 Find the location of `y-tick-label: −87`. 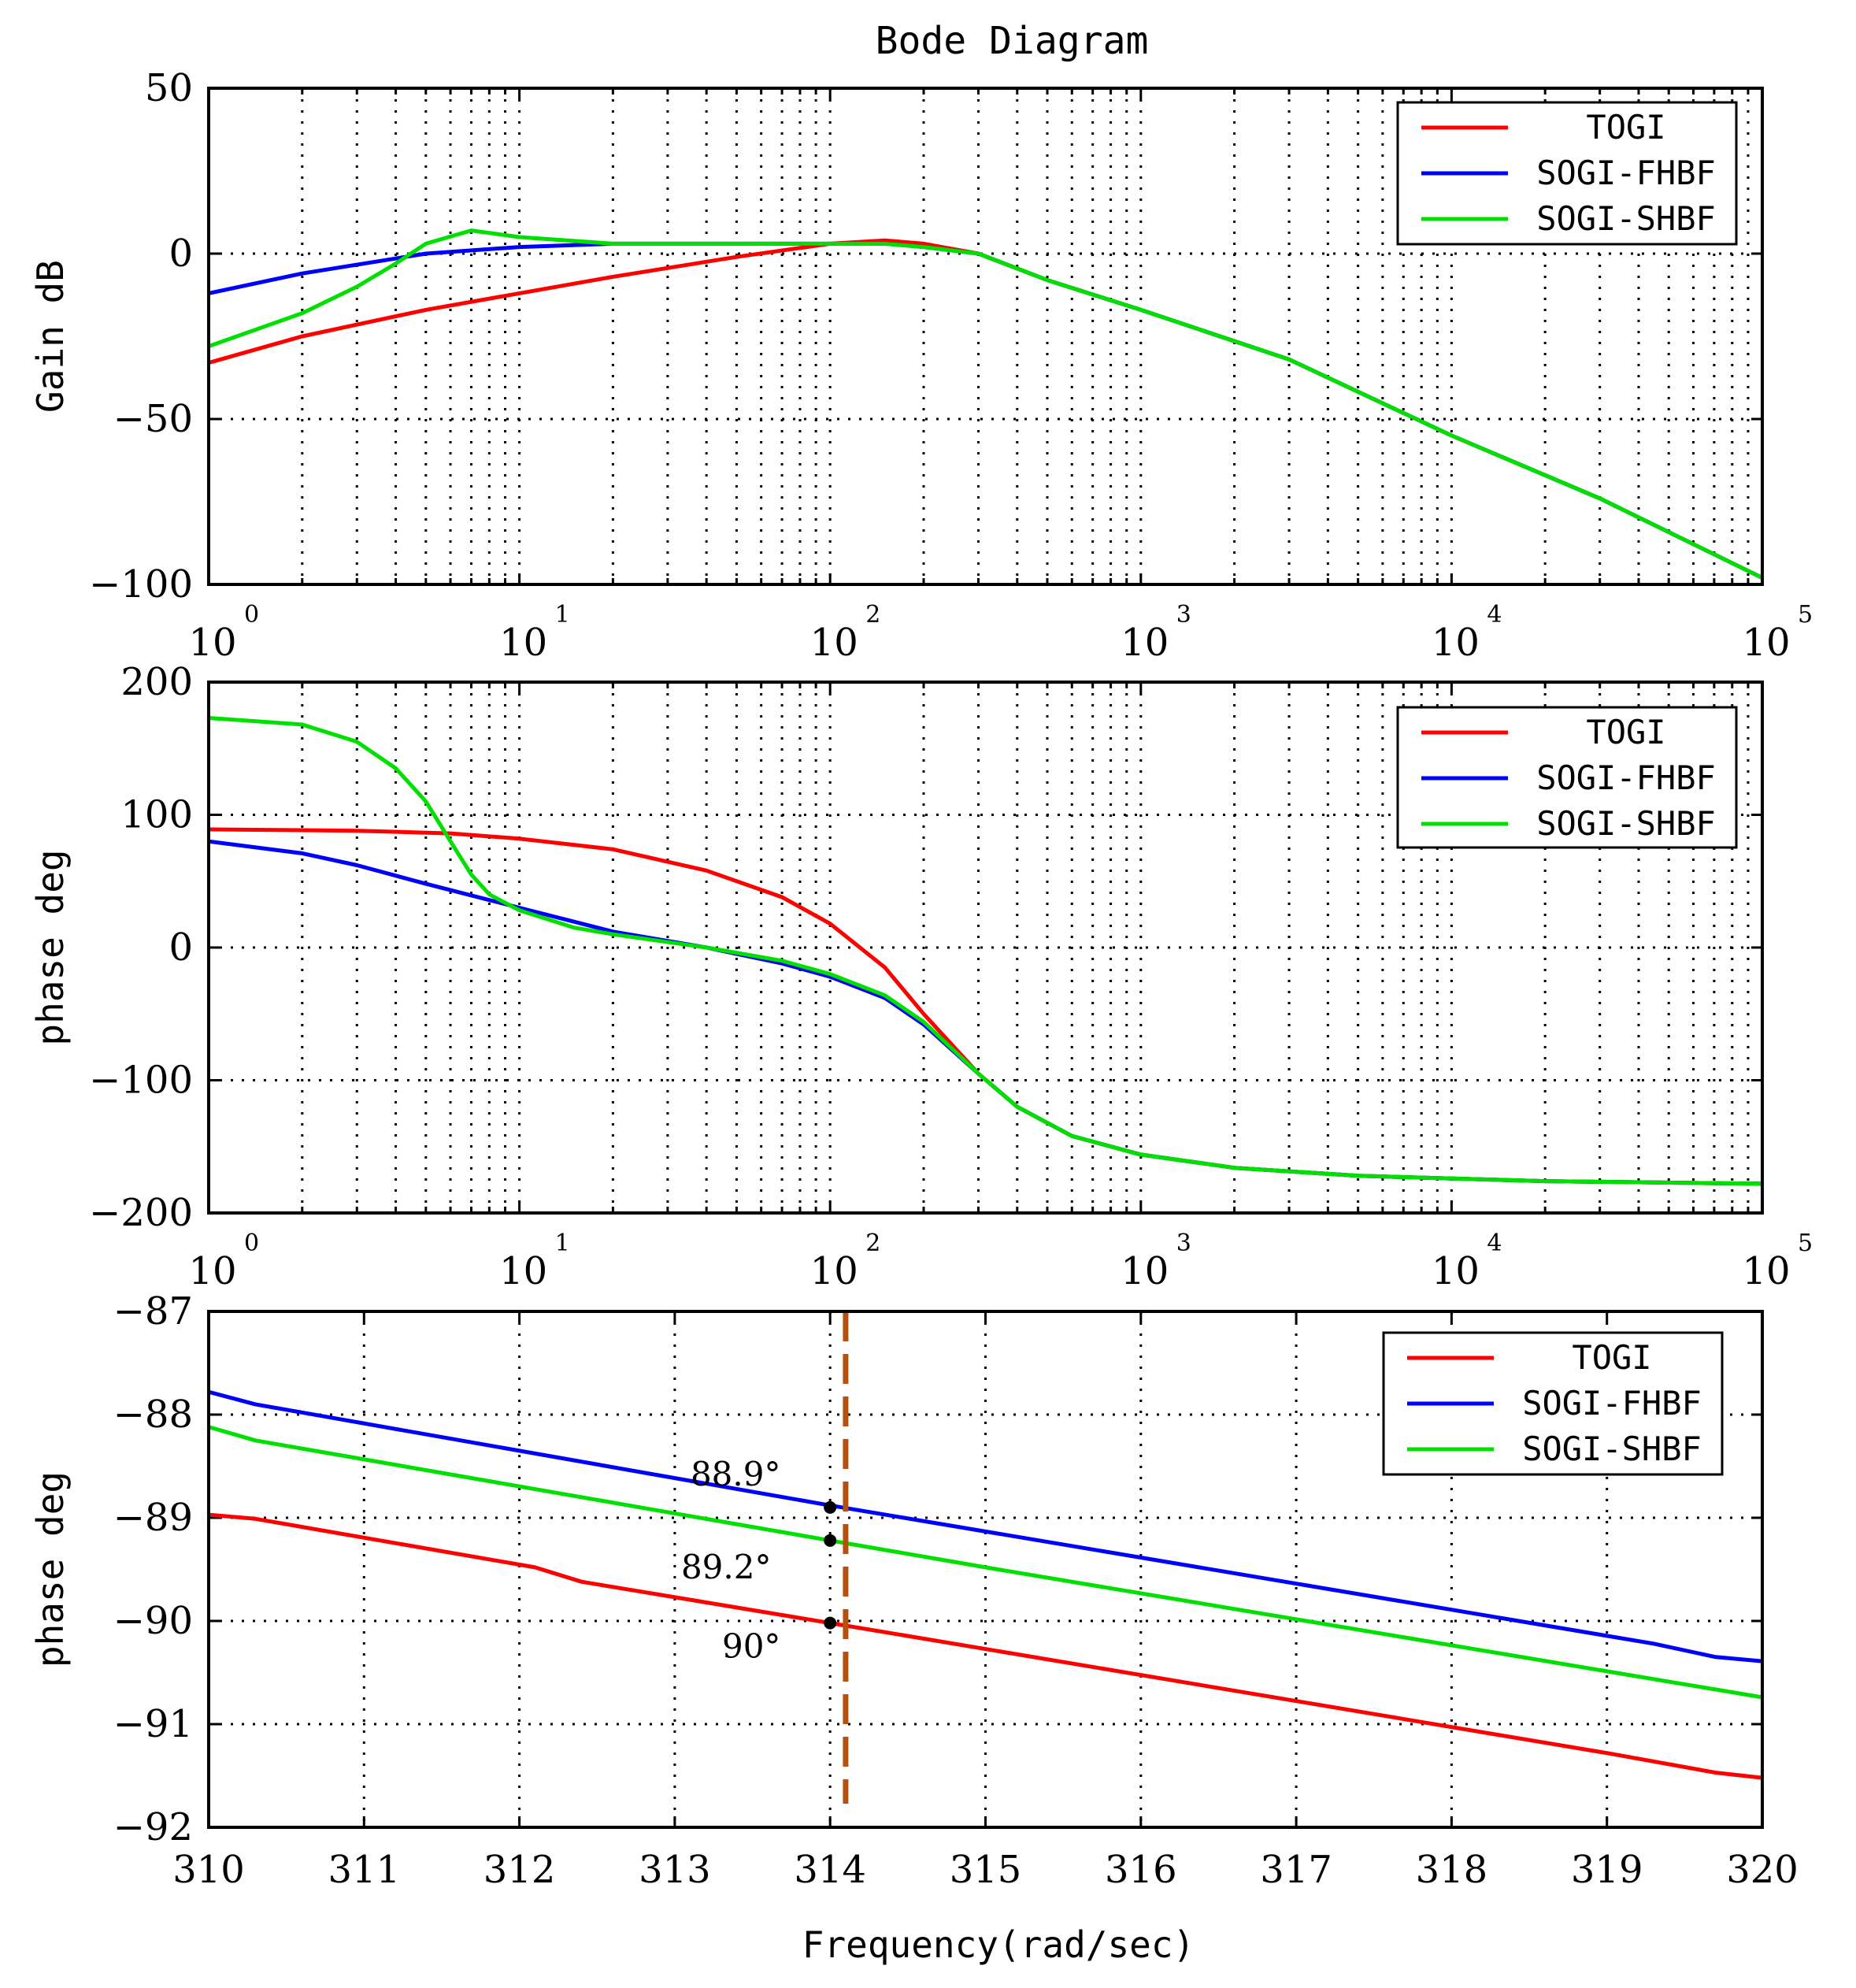

y-tick-label: −87 is located at coordinates (153, 1311).